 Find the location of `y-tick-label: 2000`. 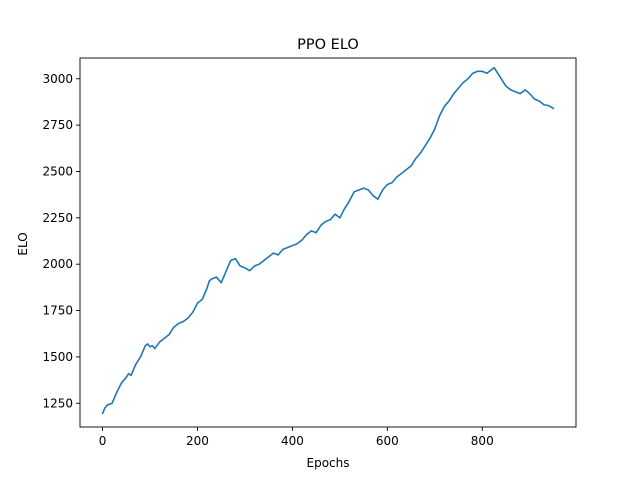

y-tick-label: 2000 is located at coordinates (57, 264).